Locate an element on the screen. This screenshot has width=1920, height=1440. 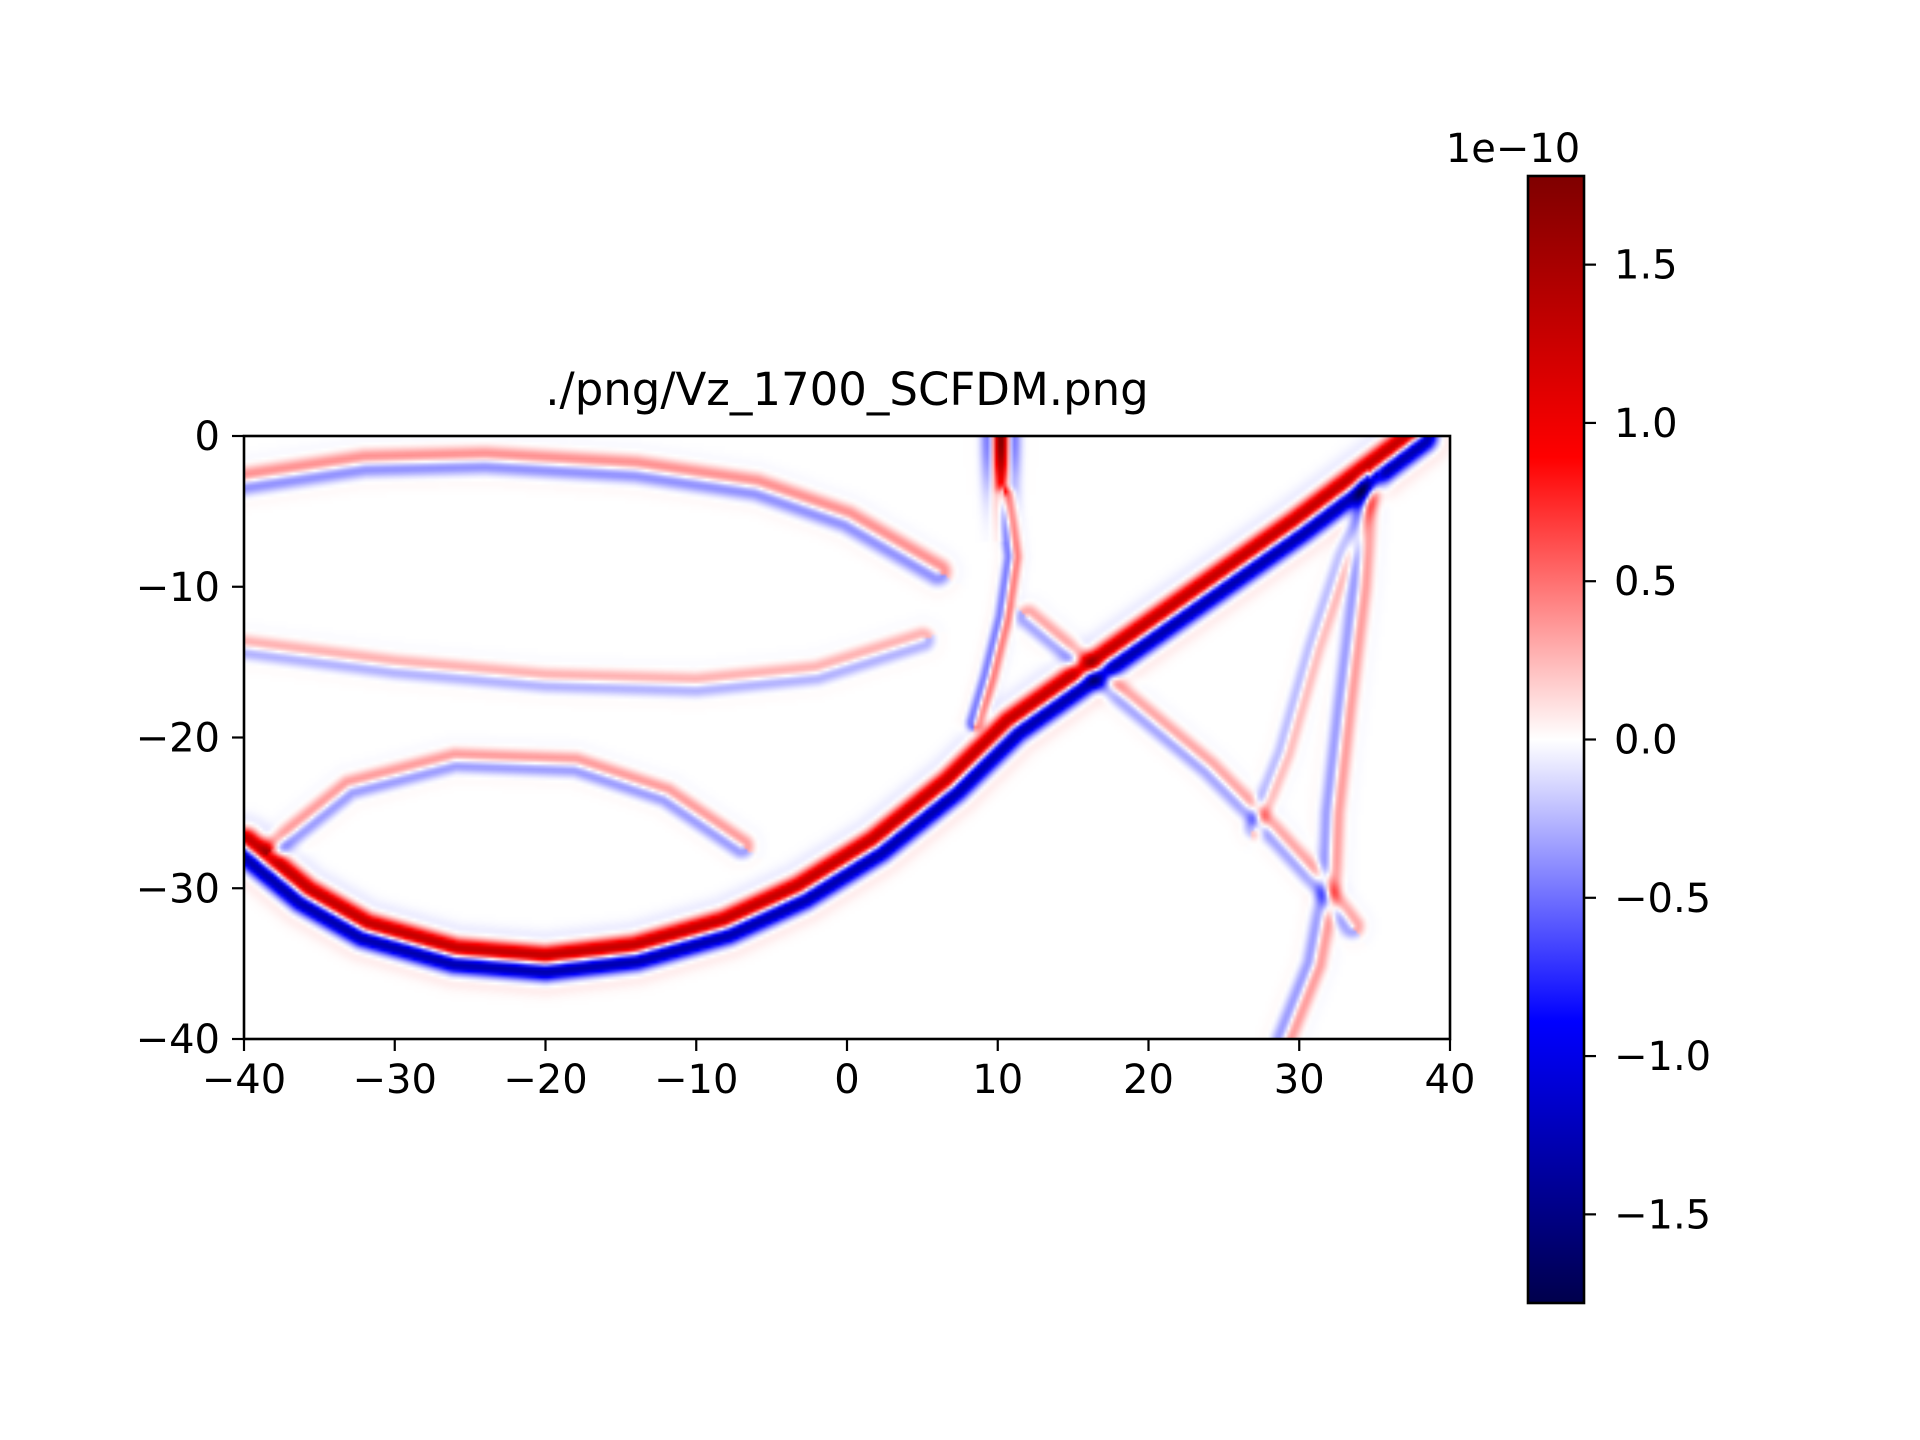
colorbar-gradient is located at coordinates (1556, 739).